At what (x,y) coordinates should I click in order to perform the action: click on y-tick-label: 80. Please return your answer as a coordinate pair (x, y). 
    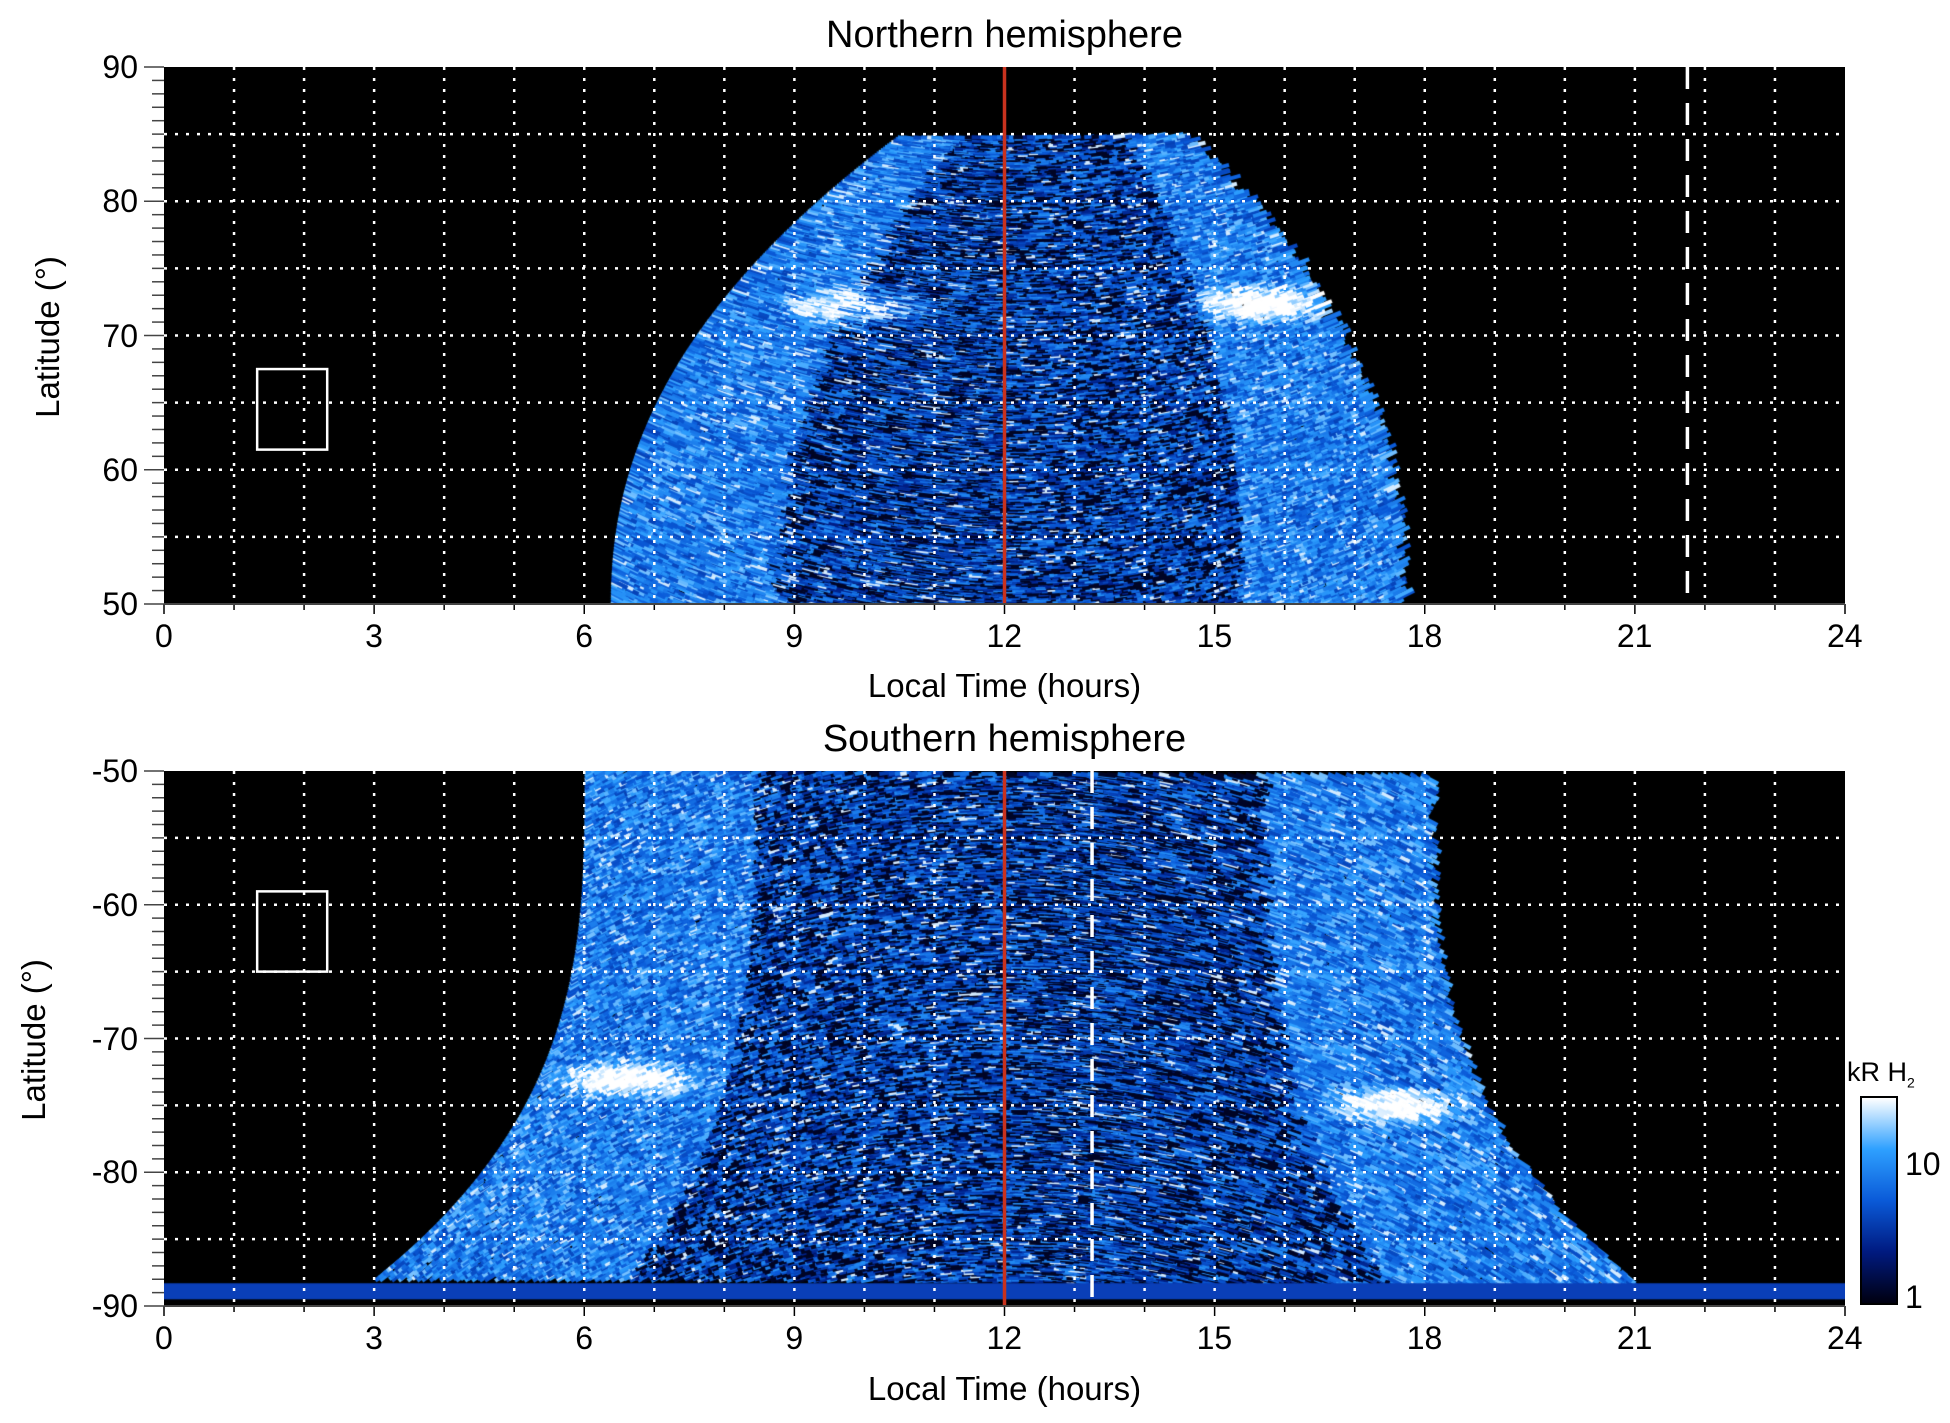
    Looking at the image, I should click on (120, 201).